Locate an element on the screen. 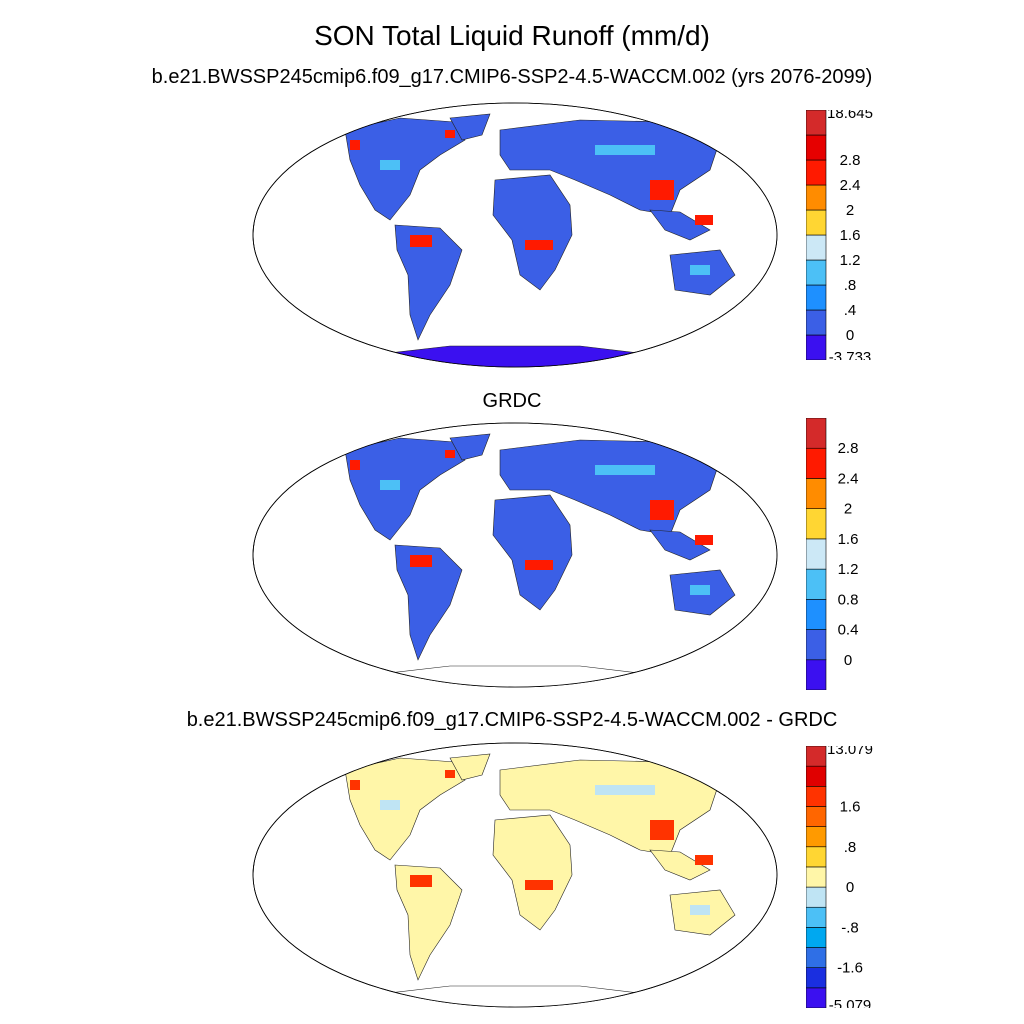 This screenshot has height=1024, width=1024. grdc-runoff-map is located at coordinates (515, 555).